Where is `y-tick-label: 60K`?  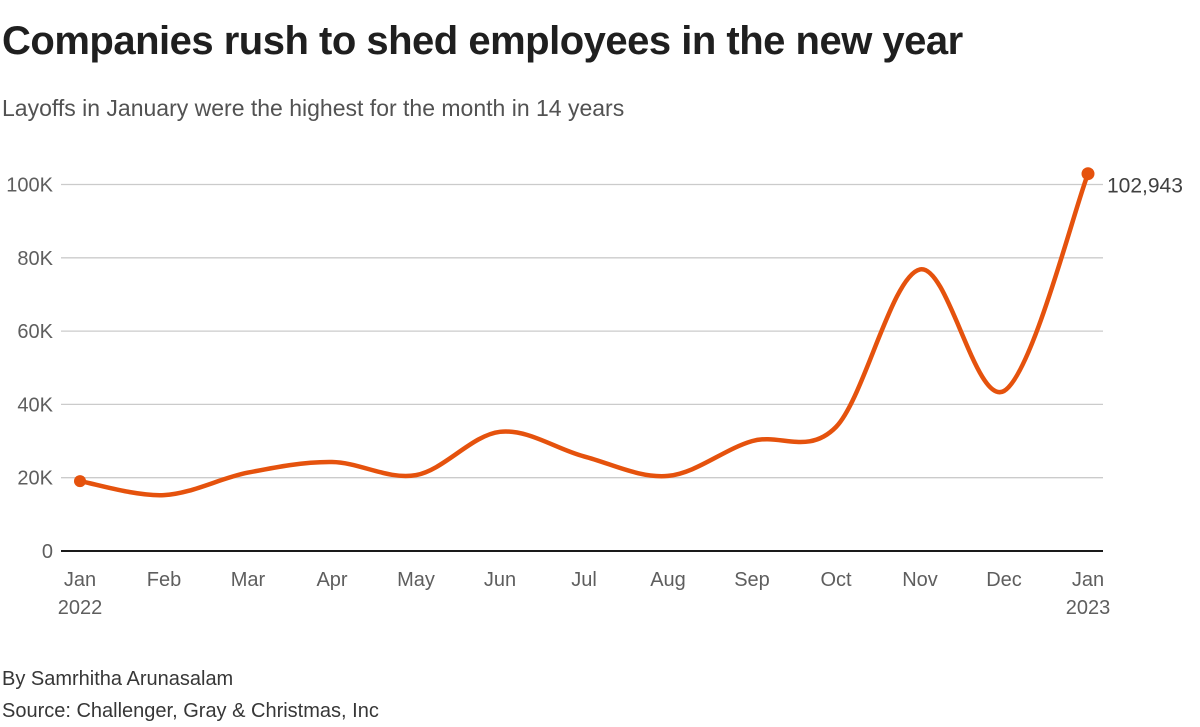 y-tick-label: 60K is located at coordinates (35, 332).